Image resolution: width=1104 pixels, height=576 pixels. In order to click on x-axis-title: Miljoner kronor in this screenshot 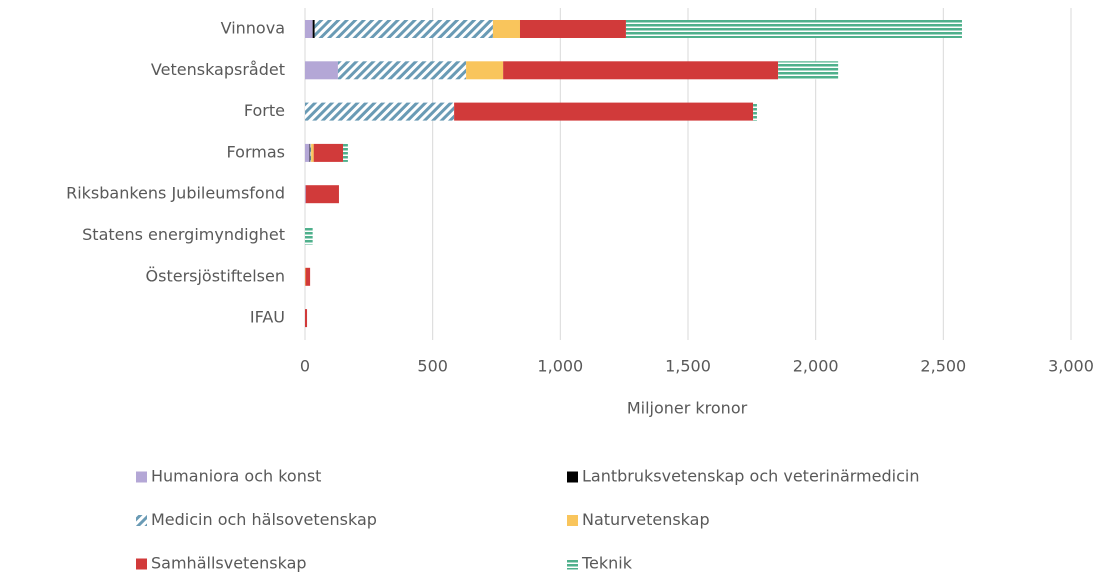, I will do `click(687, 408)`.